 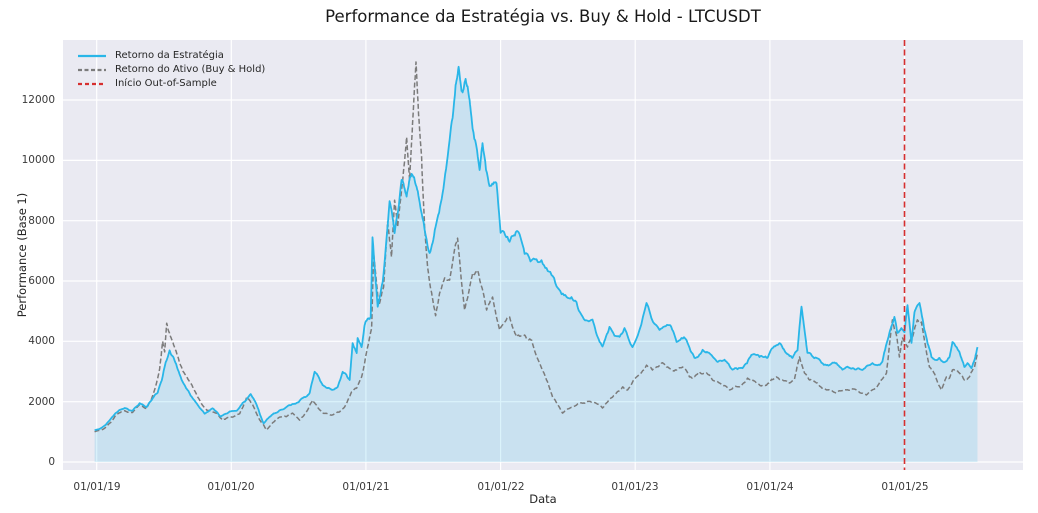 I want to click on y-tick-label: 12000, so click(x=38, y=100).